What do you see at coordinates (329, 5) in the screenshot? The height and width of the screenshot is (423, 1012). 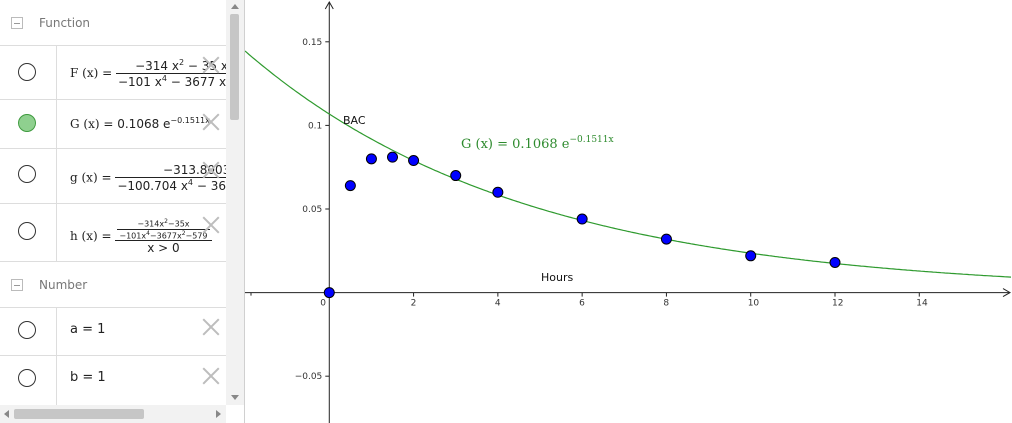 I see `y-axis-arrow-icon` at bounding box center [329, 5].